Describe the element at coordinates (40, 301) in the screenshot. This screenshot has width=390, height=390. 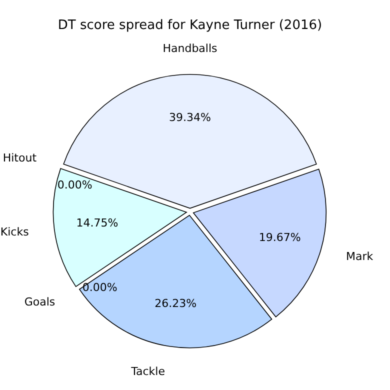
I see `category-label: Goals` at that location.